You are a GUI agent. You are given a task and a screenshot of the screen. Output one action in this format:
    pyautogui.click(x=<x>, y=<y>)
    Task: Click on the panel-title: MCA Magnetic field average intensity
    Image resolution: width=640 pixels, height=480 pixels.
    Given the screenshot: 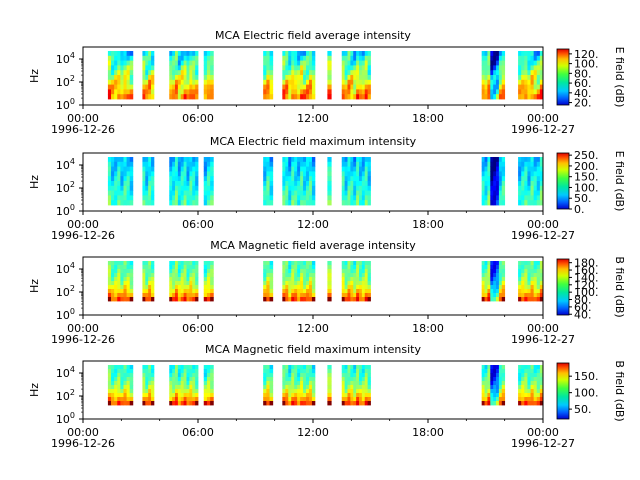 What is the action you would take?
    pyautogui.click(x=313, y=245)
    